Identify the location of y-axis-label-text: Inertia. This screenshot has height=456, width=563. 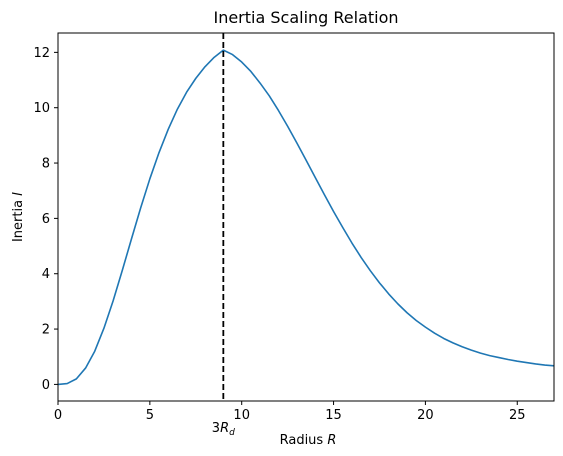
(18, 219).